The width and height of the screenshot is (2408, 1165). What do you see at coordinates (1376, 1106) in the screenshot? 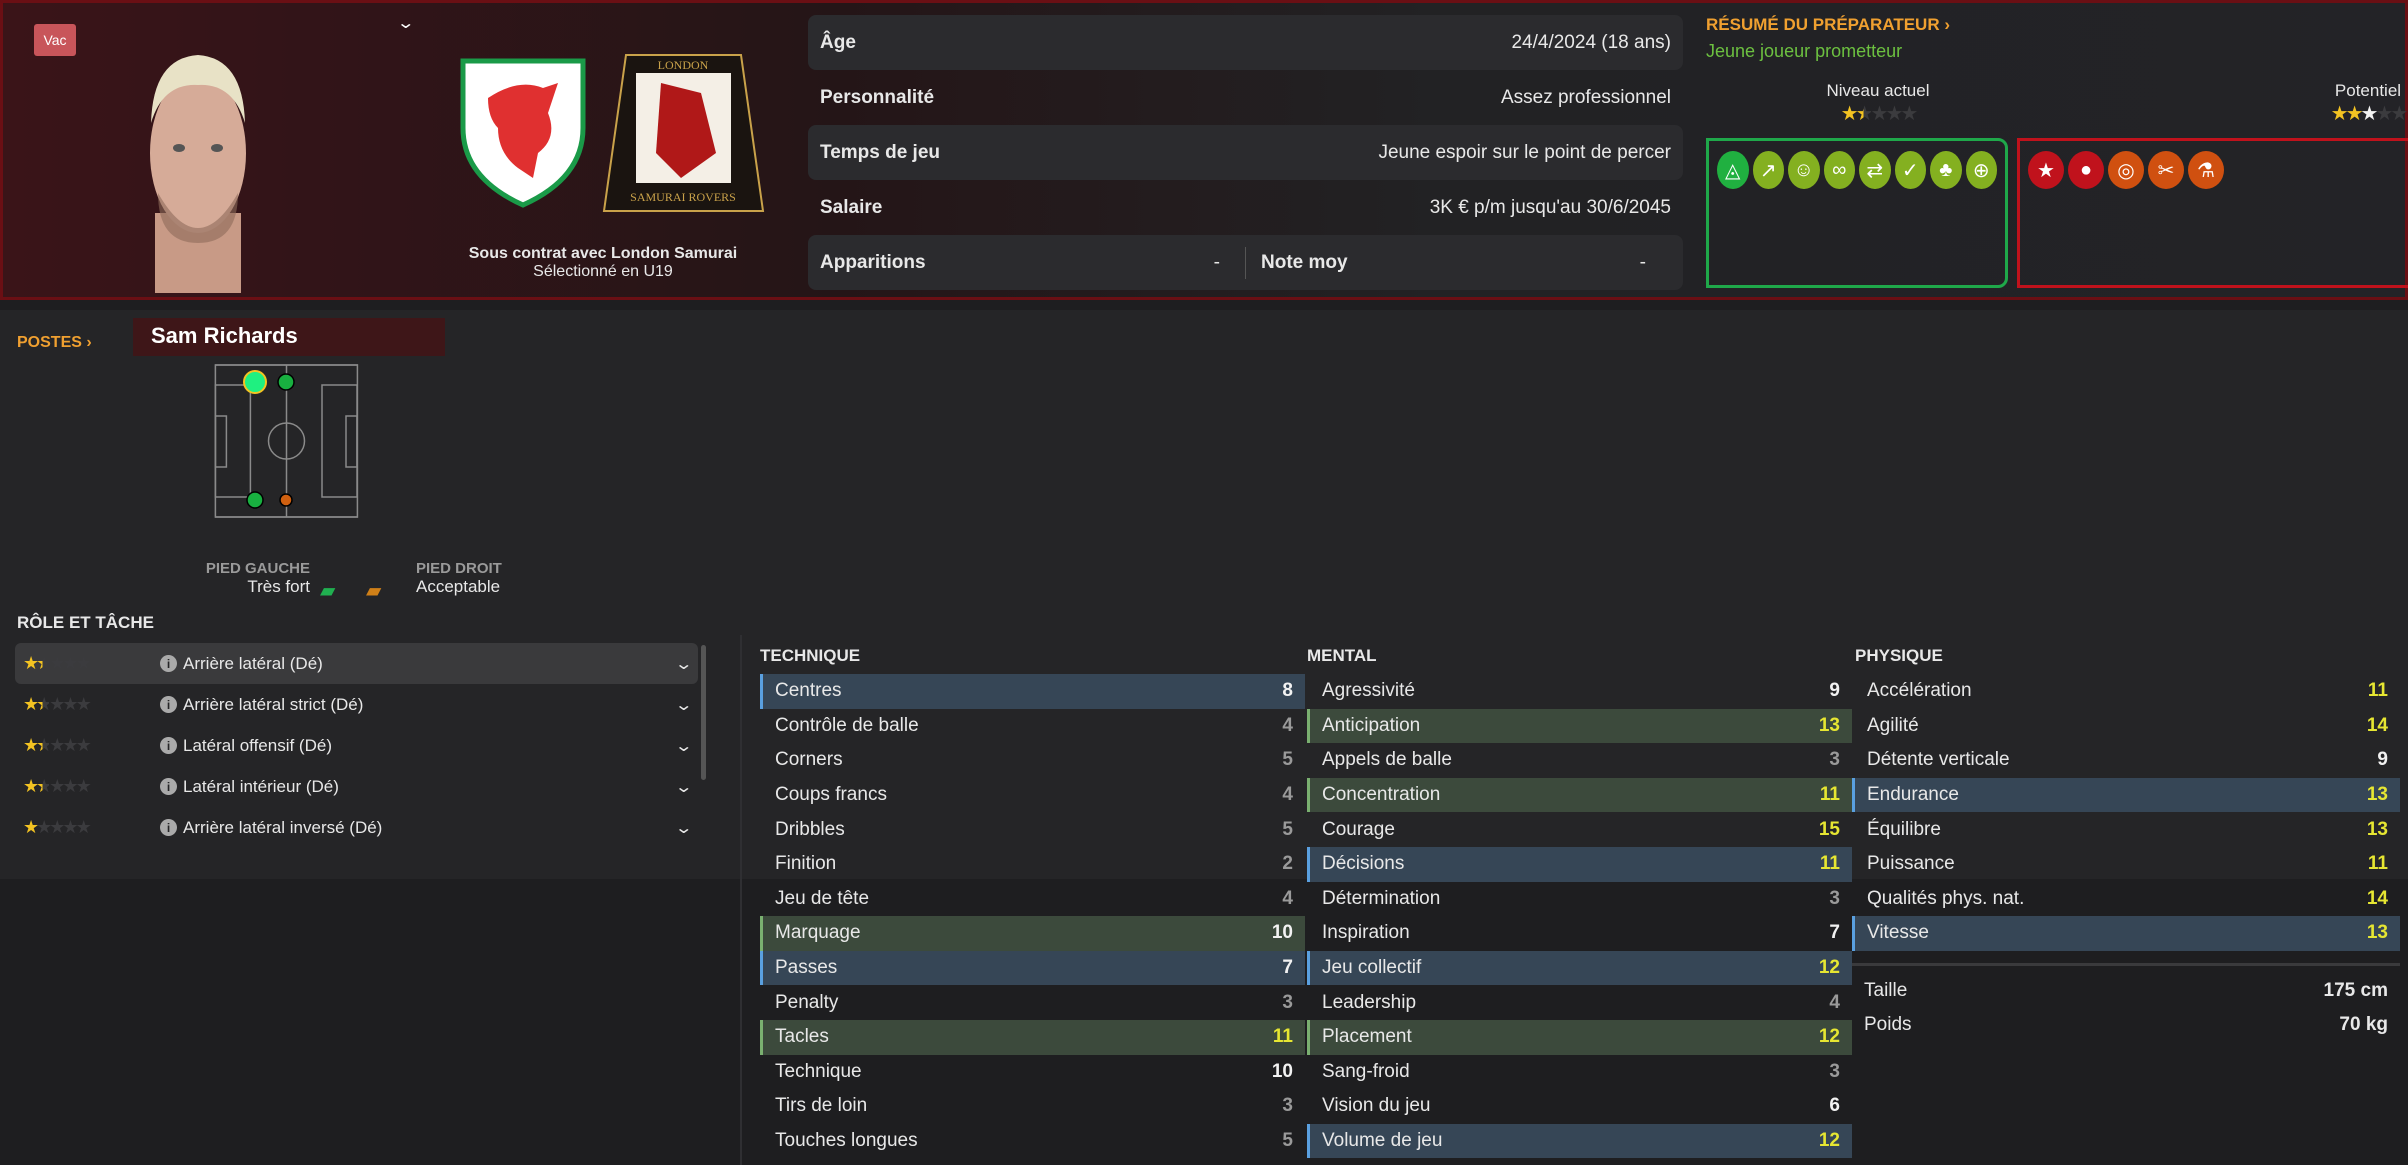
I see `attribute-name: Vision du jeu` at bounding box center [1376, 1106].